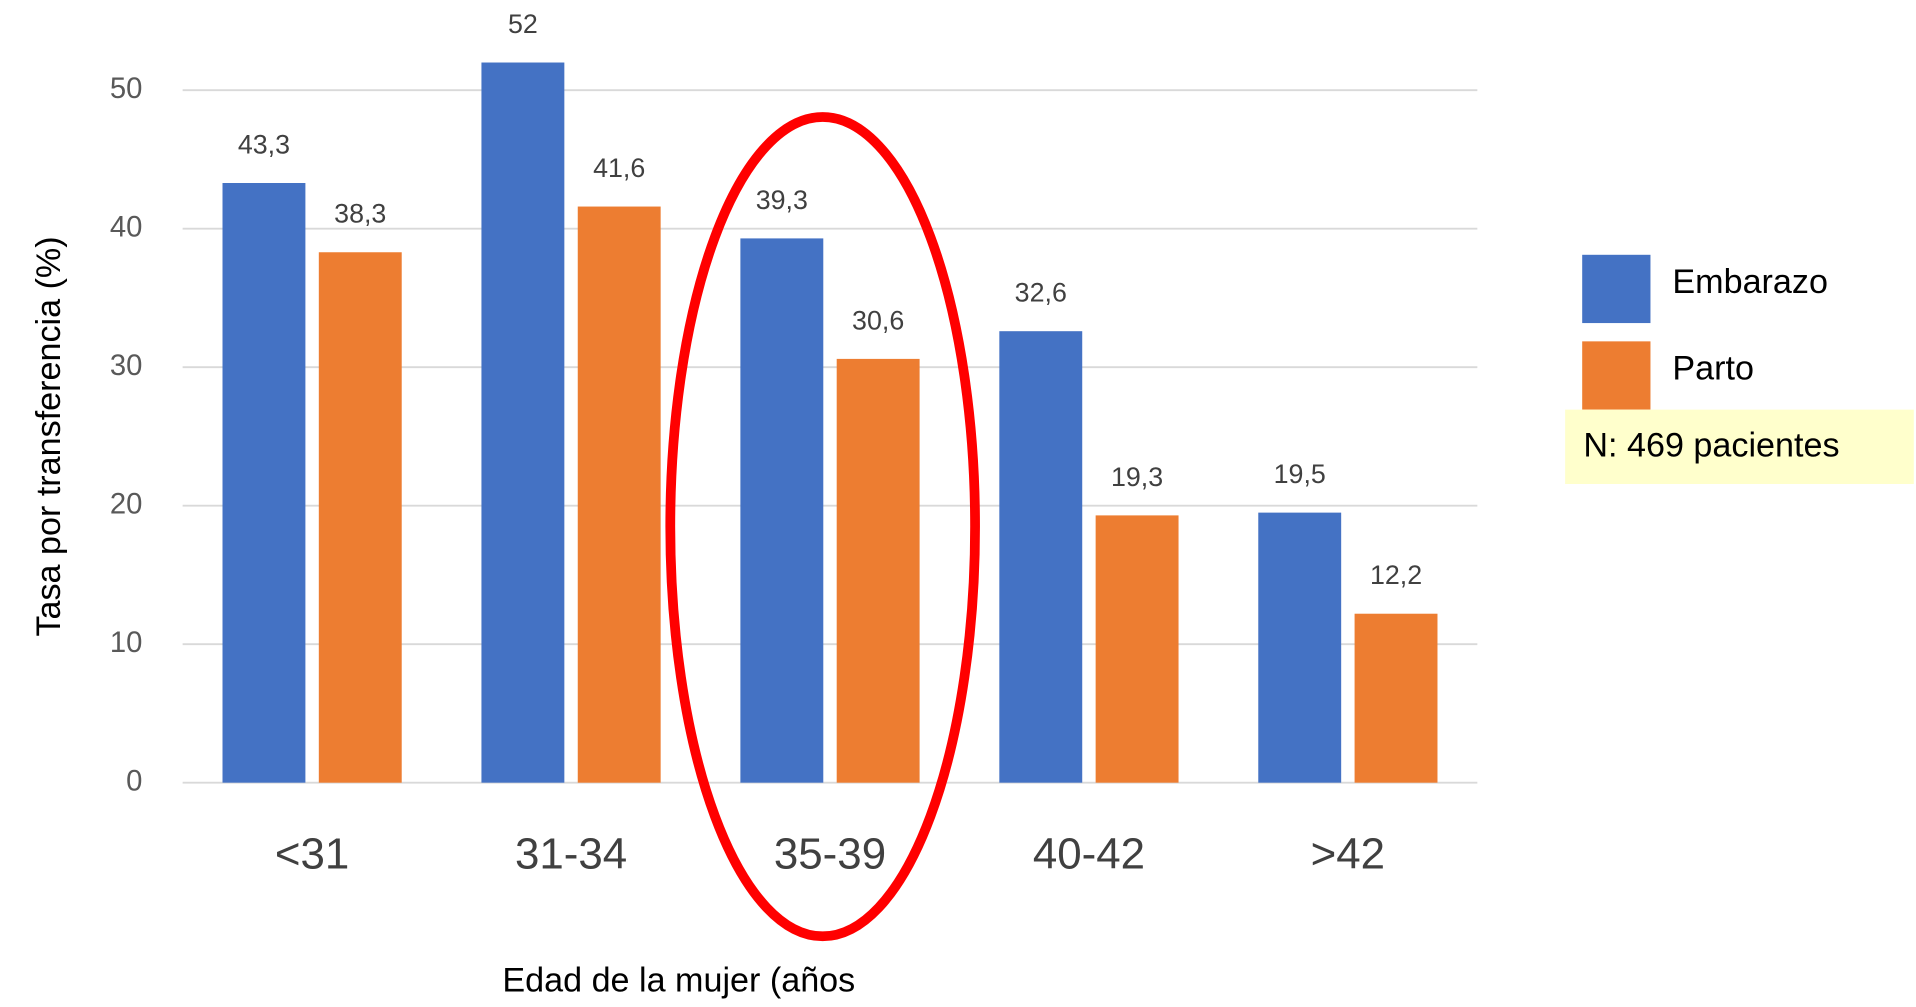 Image resolution: width=1916 pixels, height=1007 pixels. Describe the element at coordinates (1711, 445) in the screenshot. I see `annotation: N: 469 pacientes` at that location.